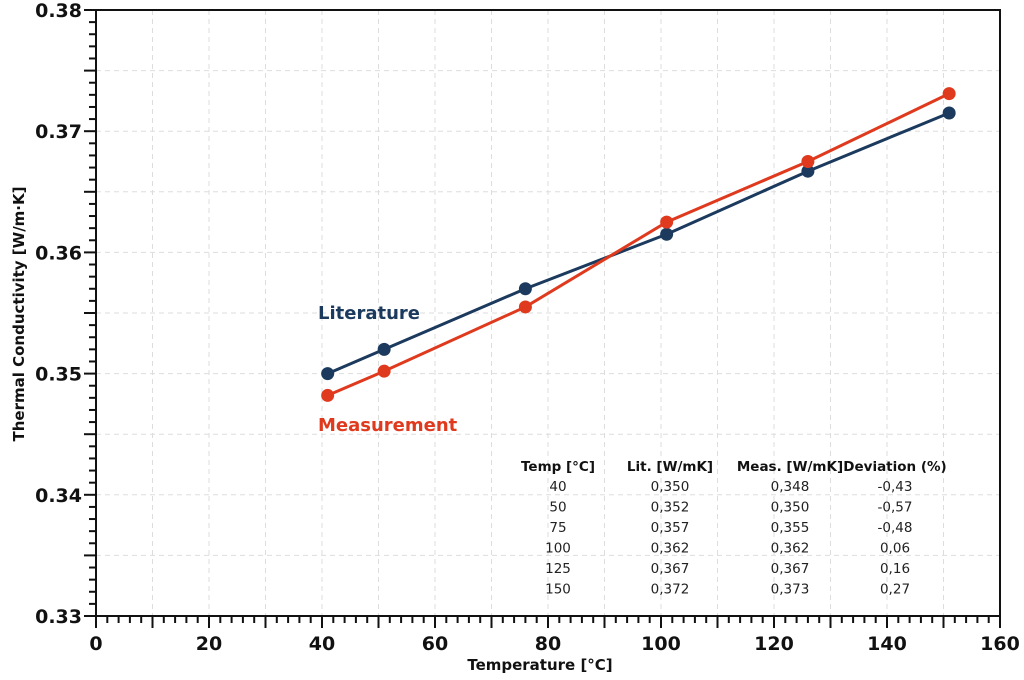 Image resolution: width=1024 pixels, height=680 pixels. I want to click on x-tick-label: 60, so click(435, 644).